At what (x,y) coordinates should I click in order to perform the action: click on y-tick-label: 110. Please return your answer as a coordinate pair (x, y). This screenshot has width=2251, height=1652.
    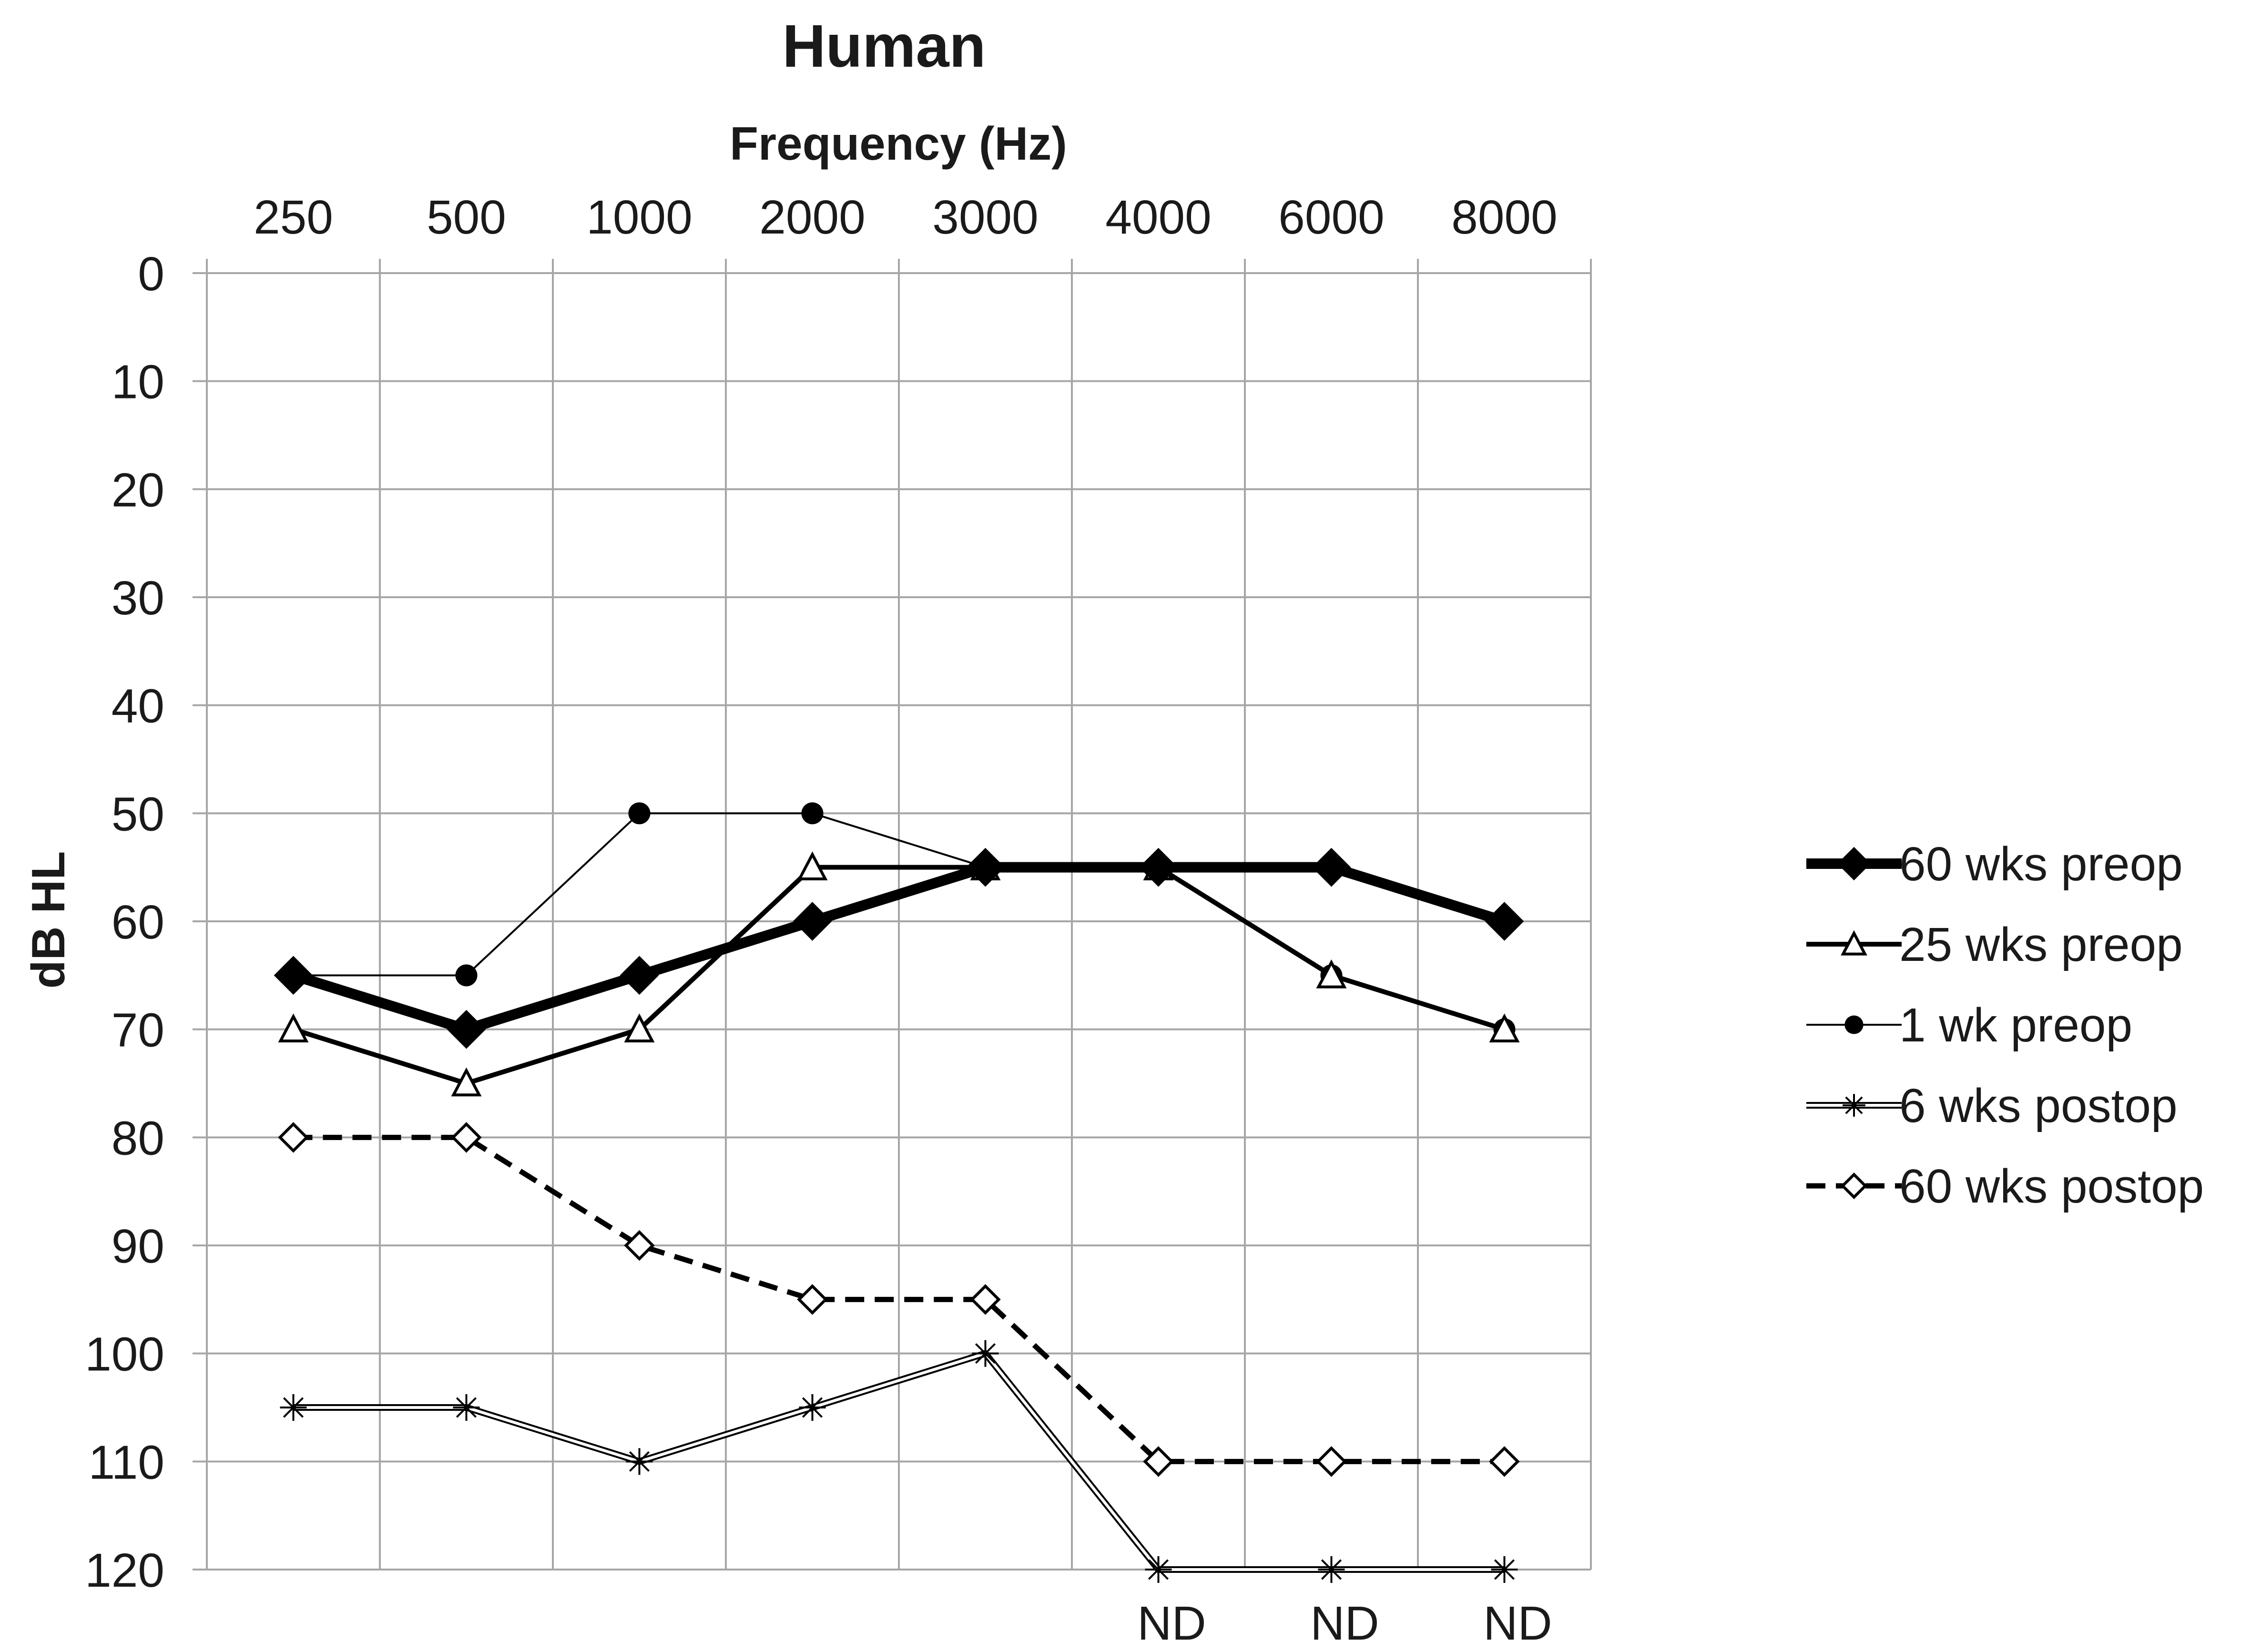
    Looking at the image, I should click on (126, 1462).